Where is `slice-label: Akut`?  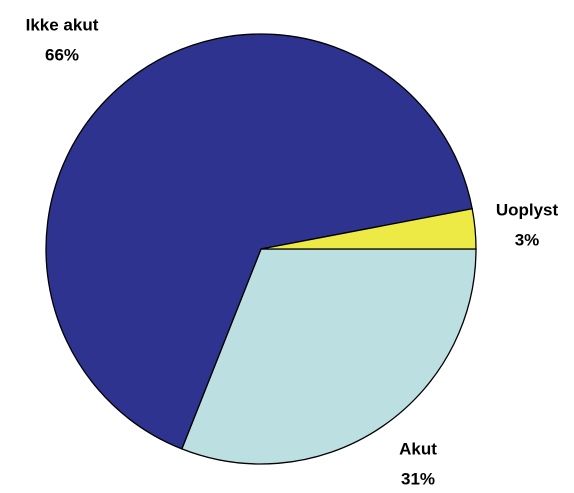 slice-label: Akut is located at coordinates (418, 448).